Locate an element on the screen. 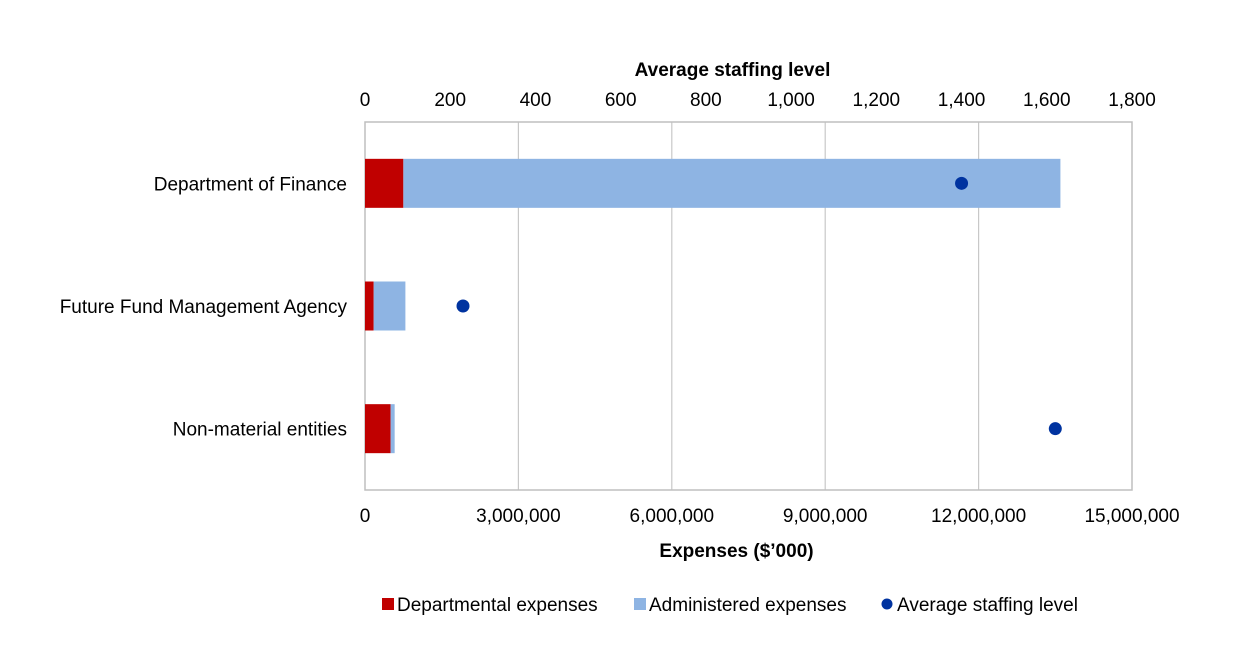 This screenshot has width=1236, height=665. top-tick-label: 1,000 is located at coordinates (791, 100).